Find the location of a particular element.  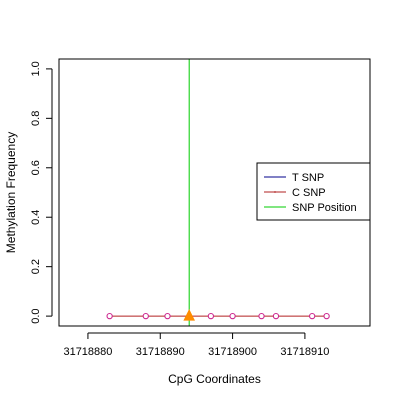

x-tick-label: 31718910 is located at coordinates (304, 352).